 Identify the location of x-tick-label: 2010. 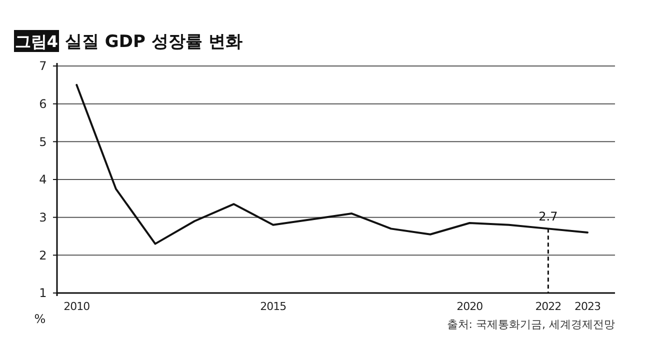
(77, 306).